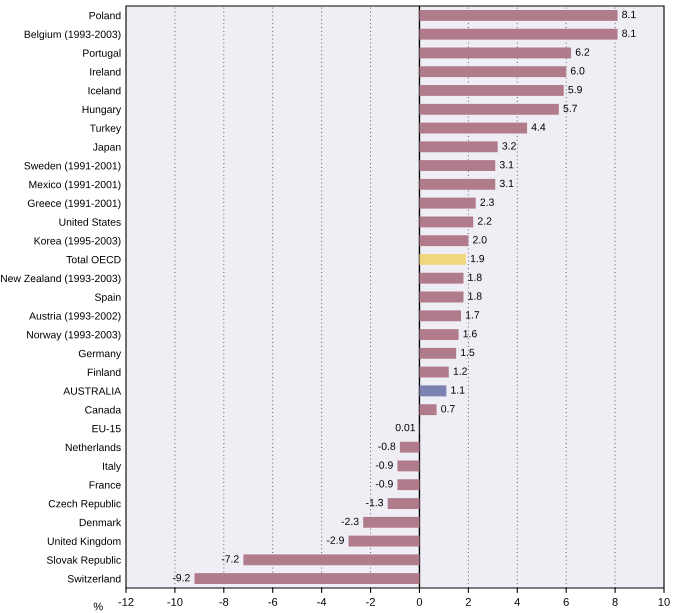  I want to click on x-tick-label: 2, so click(468, 602).